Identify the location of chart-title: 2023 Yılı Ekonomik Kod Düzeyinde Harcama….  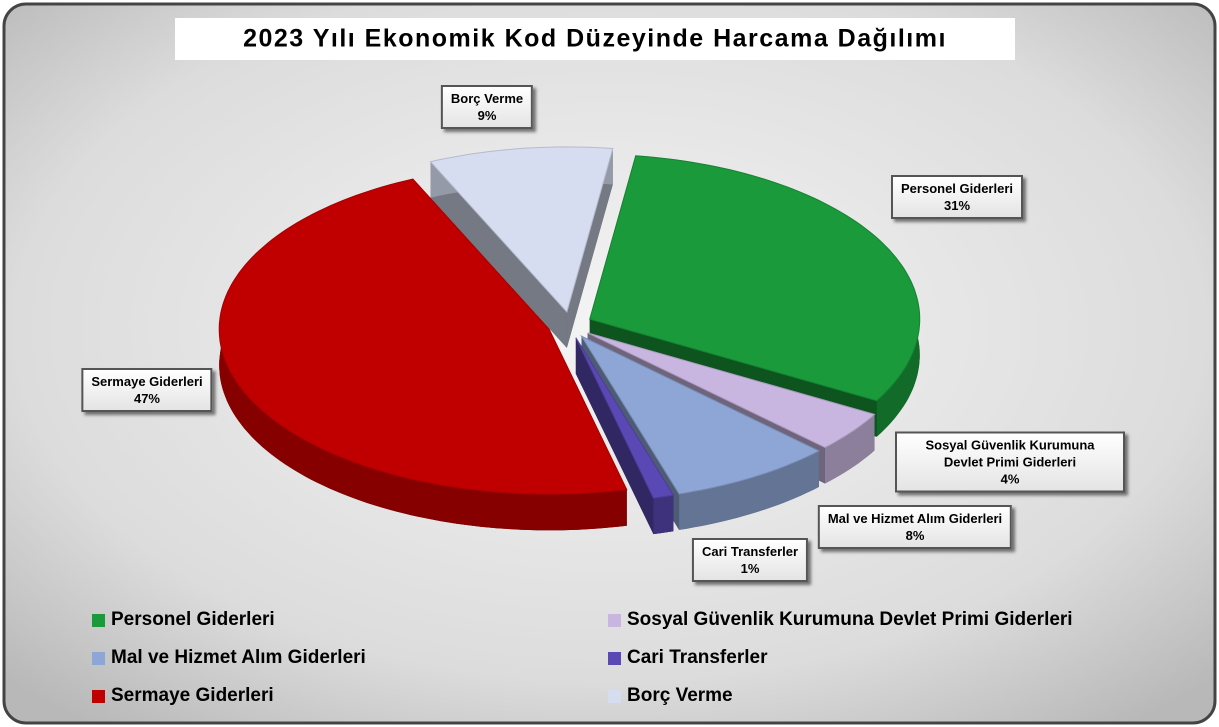
(595, 39).